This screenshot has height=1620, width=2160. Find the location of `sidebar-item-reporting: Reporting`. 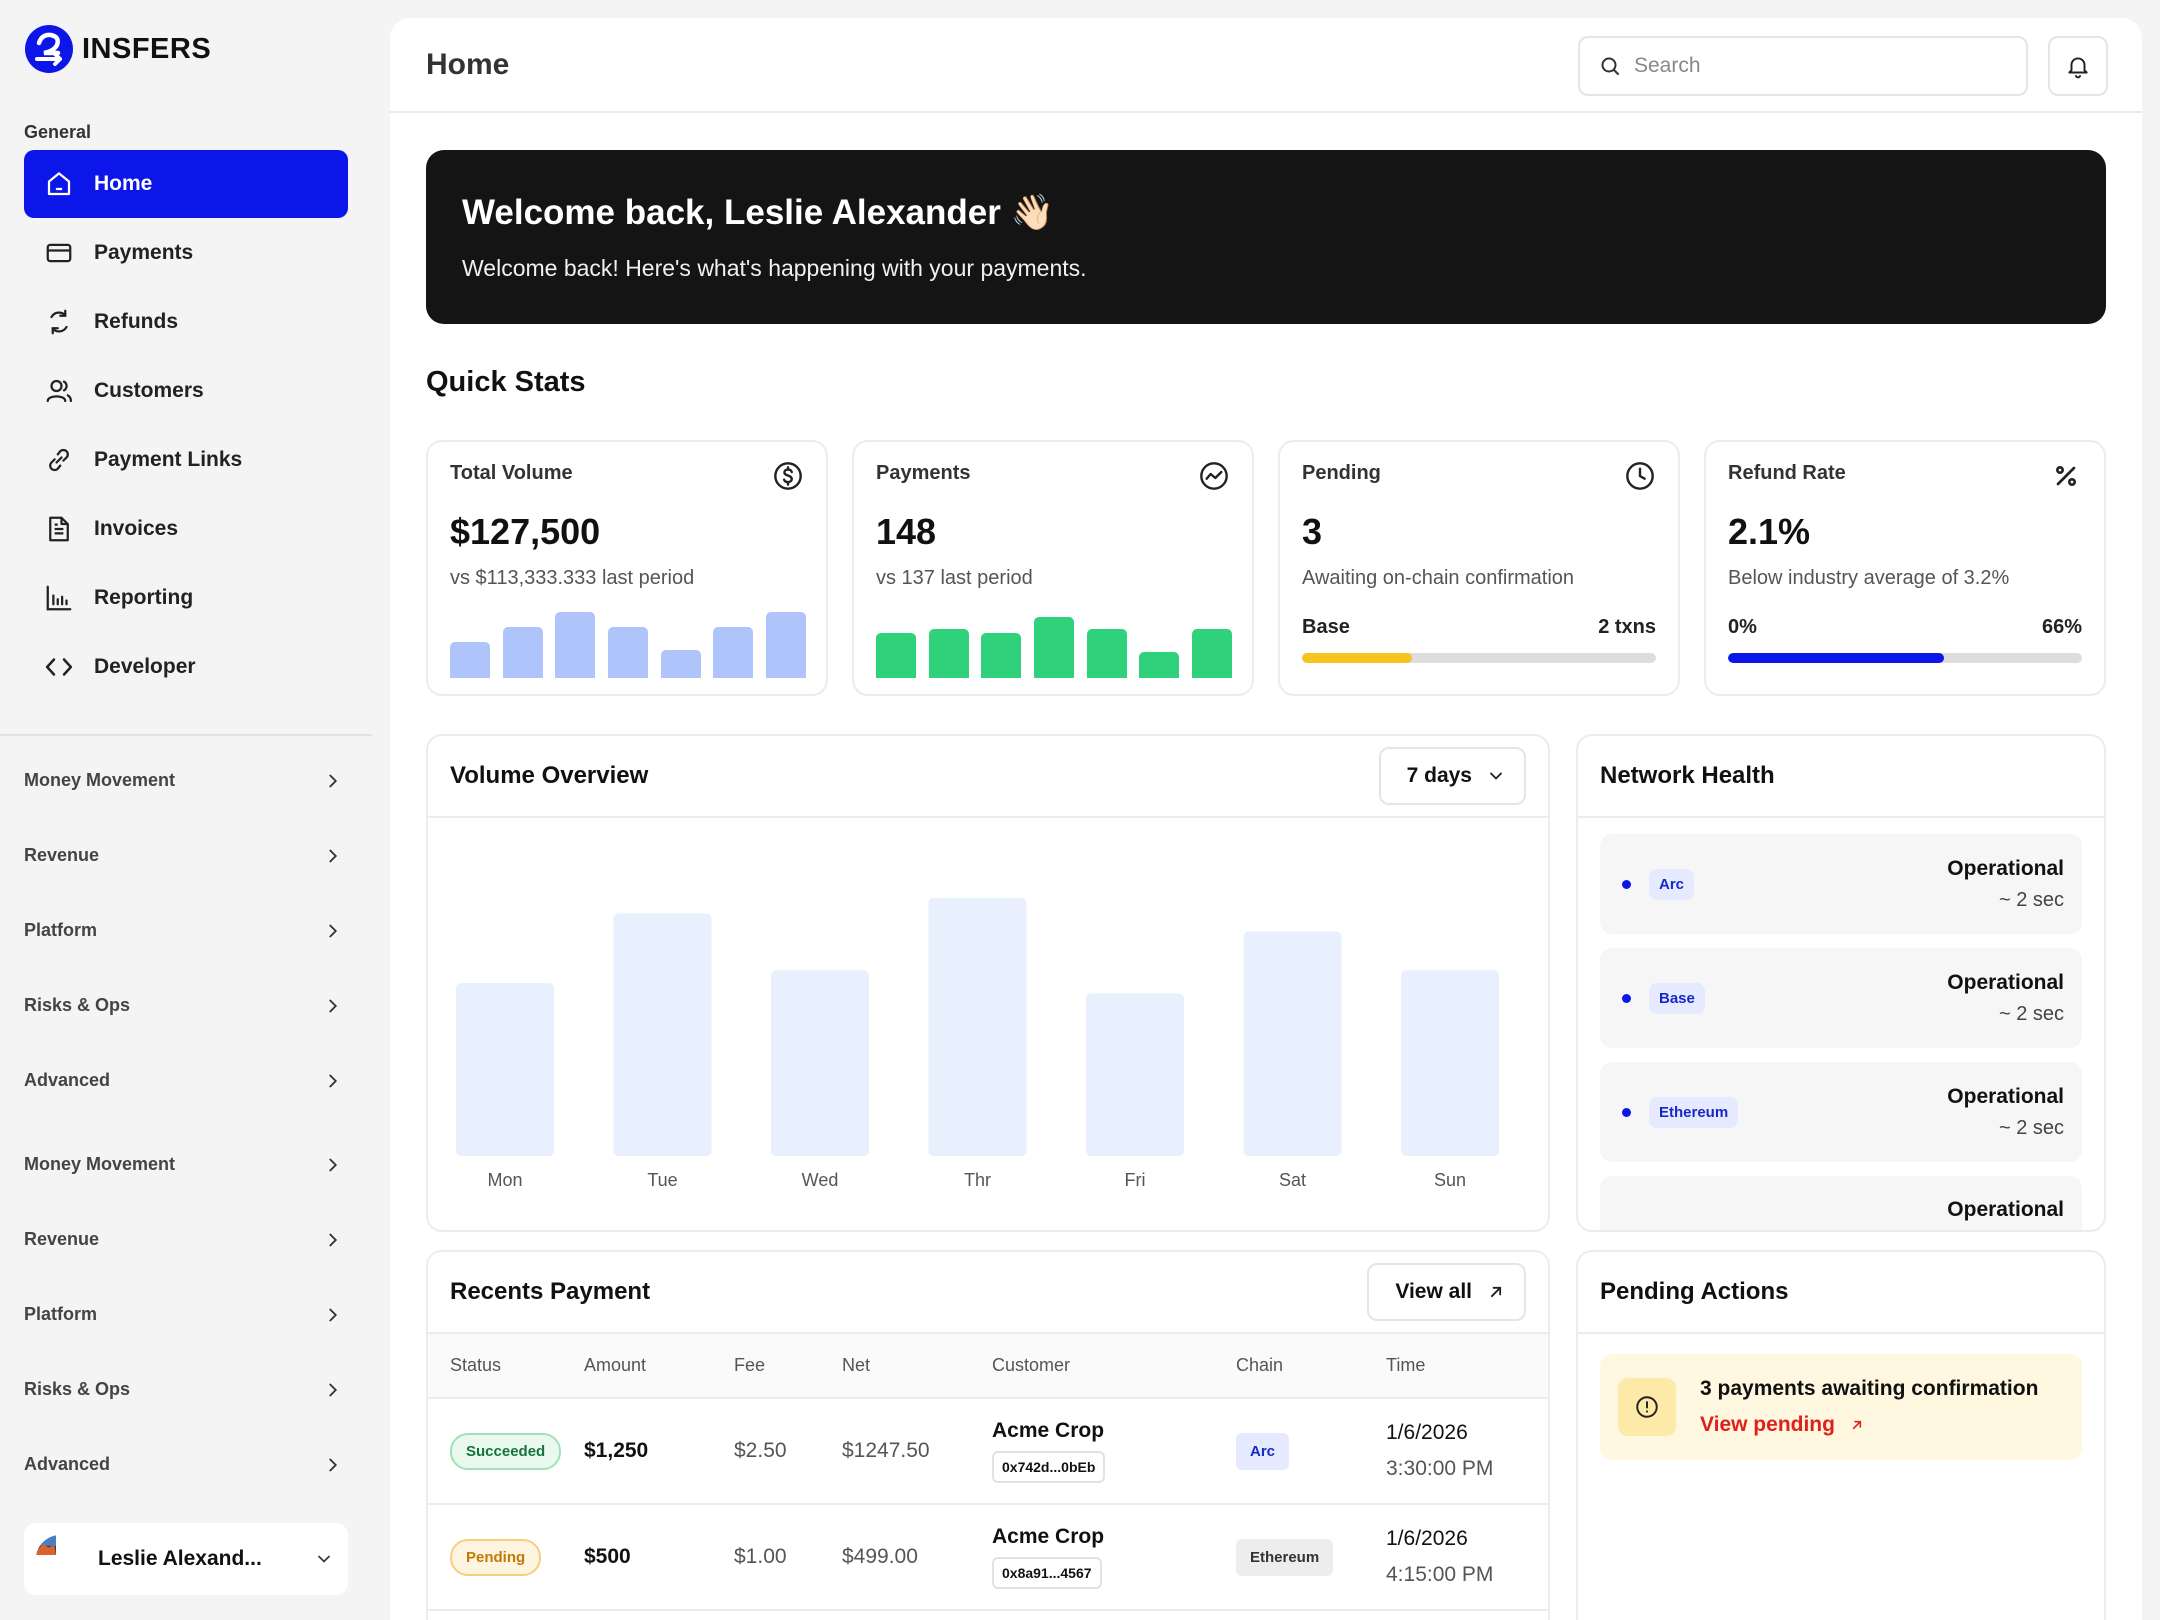

sidebar-item-reporting: Reporting is located at coordinates (186, 598).